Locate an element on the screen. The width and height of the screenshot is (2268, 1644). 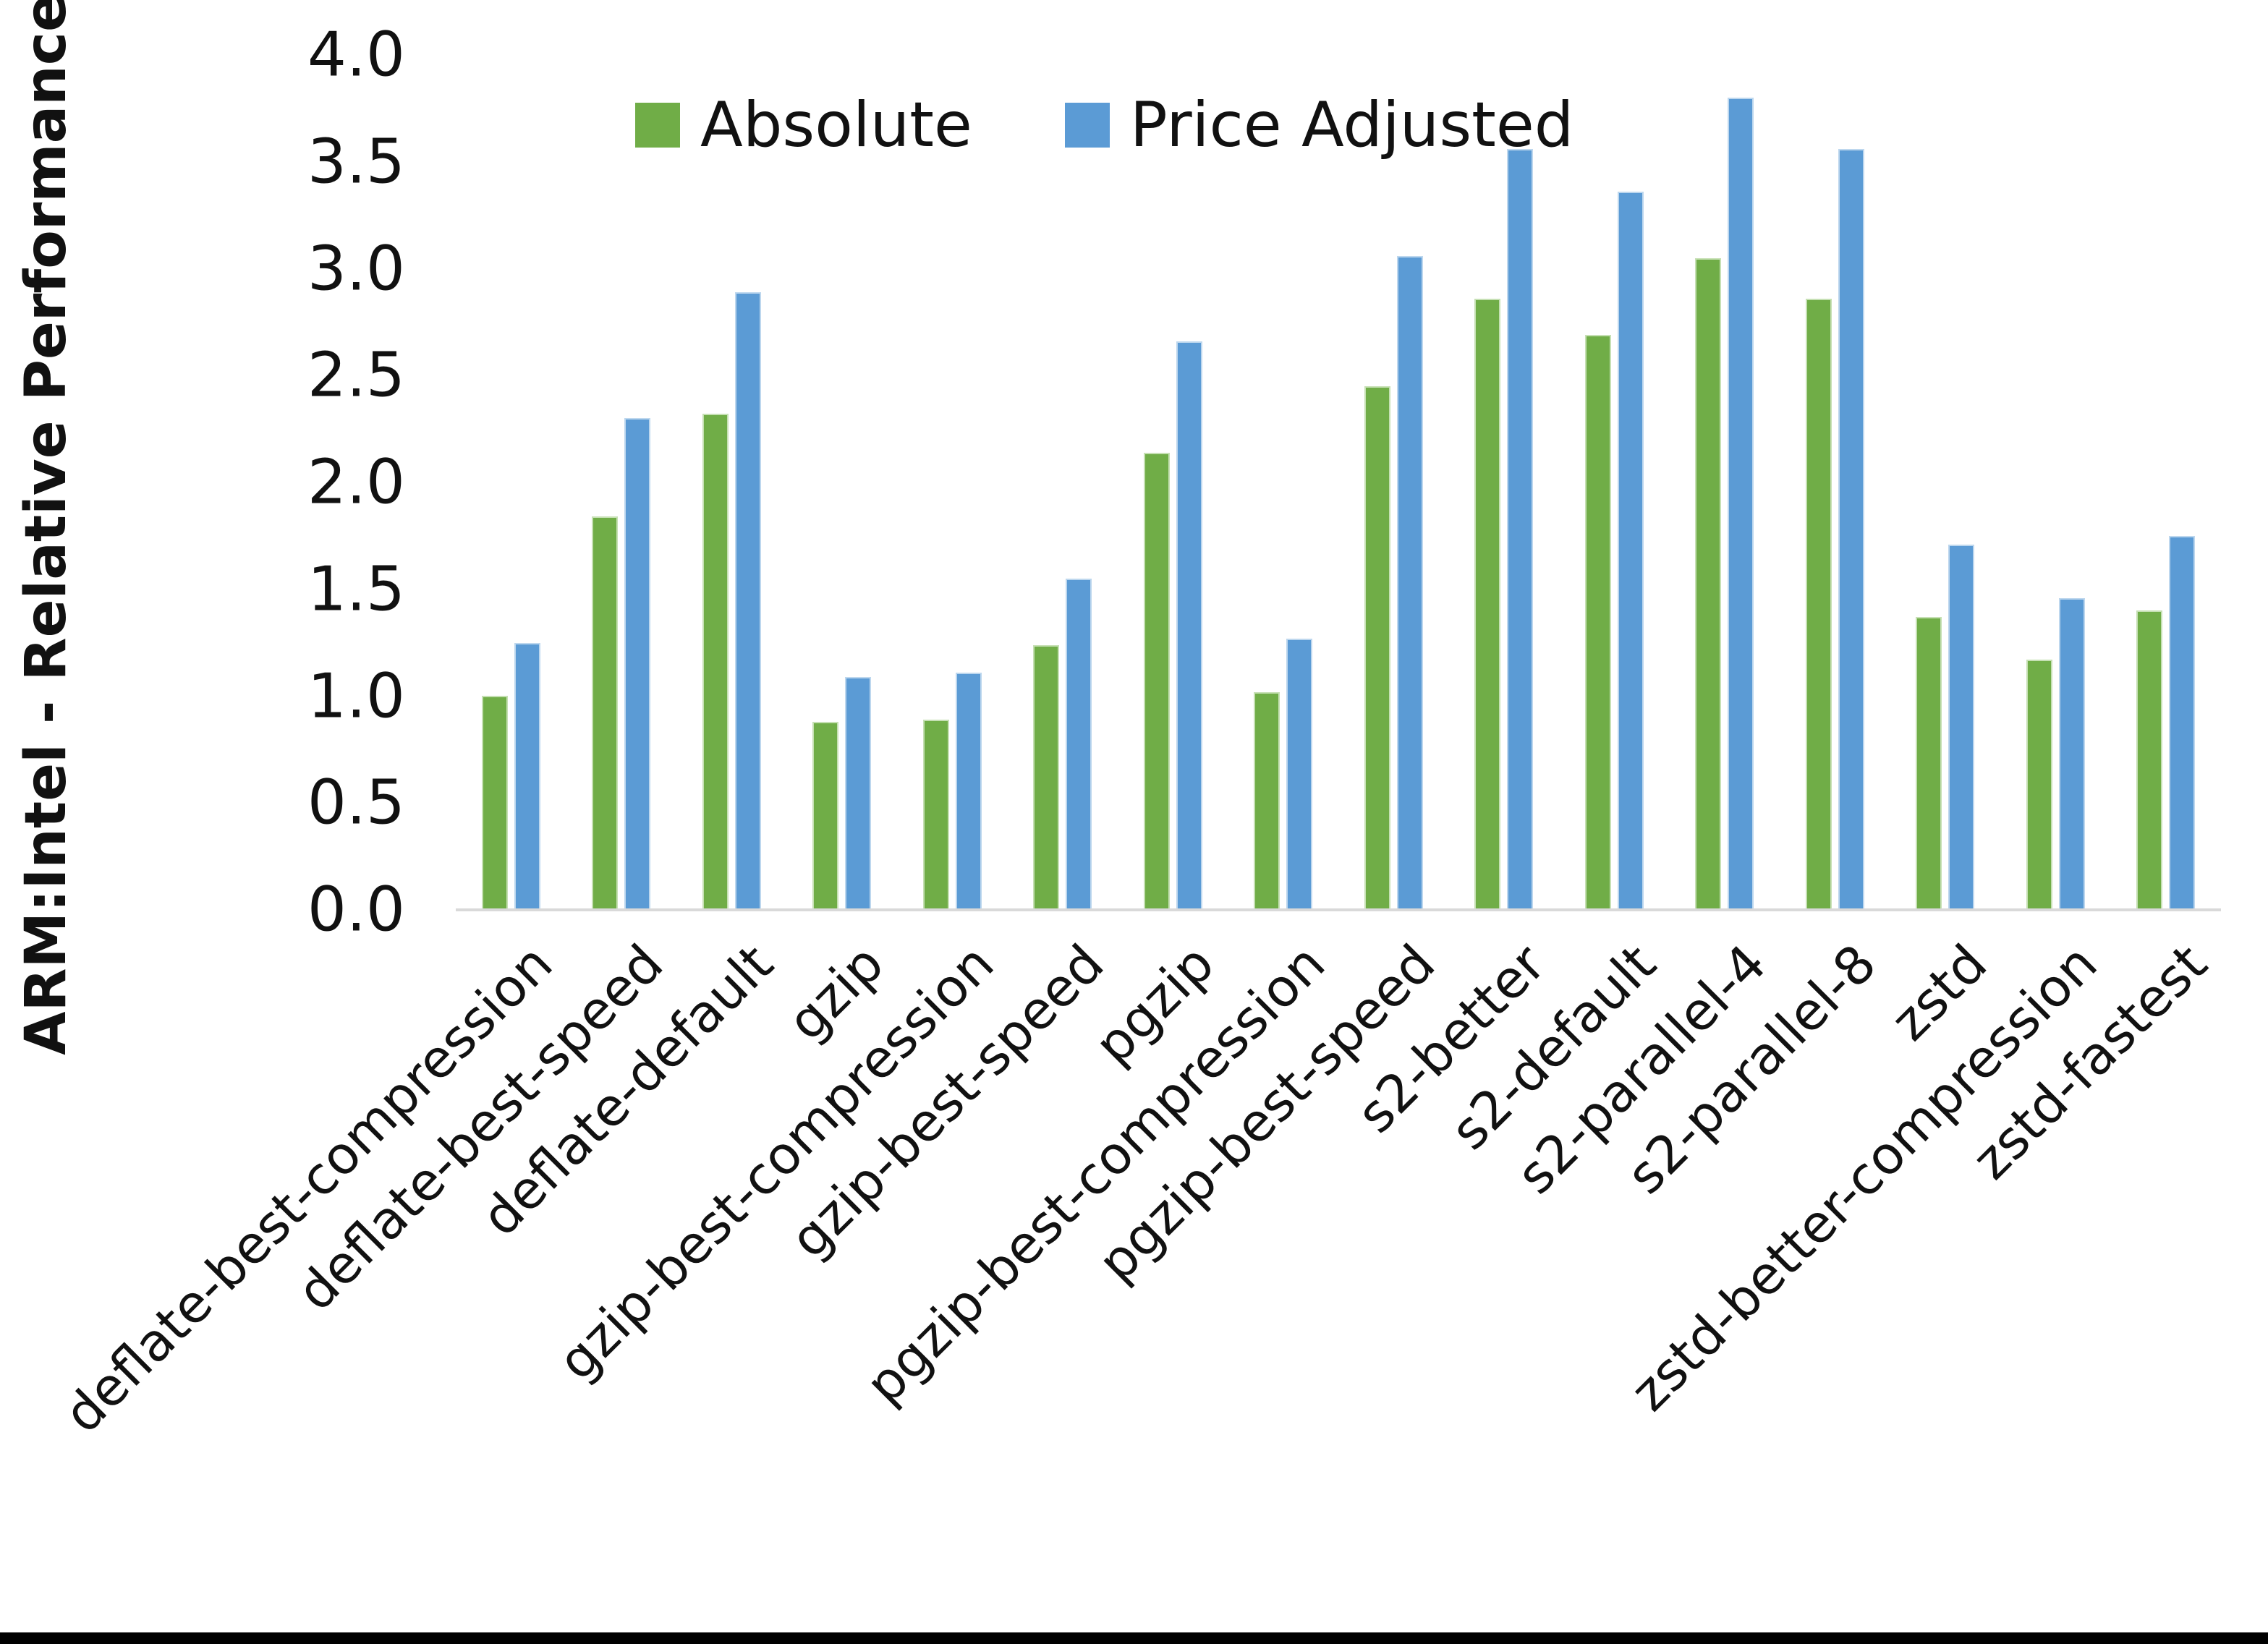
x-axis-line is located at coordinates (1338, 909).